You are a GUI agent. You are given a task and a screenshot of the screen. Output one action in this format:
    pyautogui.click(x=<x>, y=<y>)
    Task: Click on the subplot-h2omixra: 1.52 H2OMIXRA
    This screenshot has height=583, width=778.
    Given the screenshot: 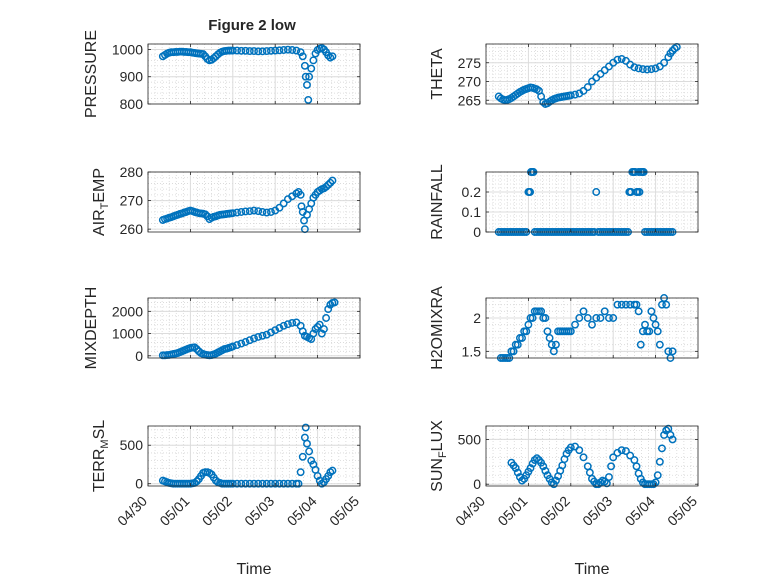 What is the action you would take?
    pyautogui.click(x=564, y=328)
    